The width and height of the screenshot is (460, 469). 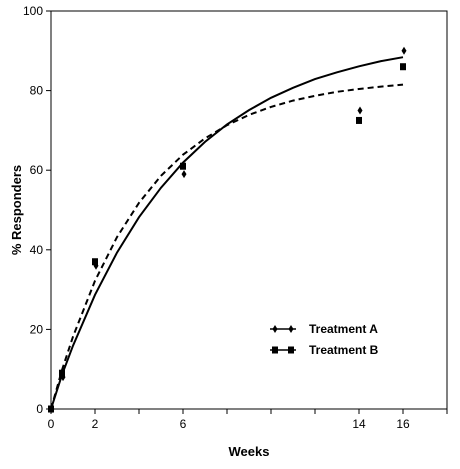 What do you see at coordinates (344, 350) in the screenshot?
I see `legend-label: Treatment B` at bounding box center [344, 350].